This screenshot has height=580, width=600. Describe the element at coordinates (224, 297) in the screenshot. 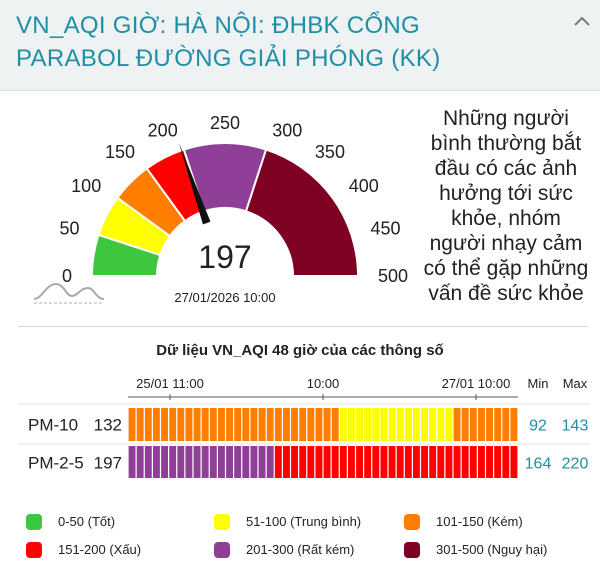

I see `gauge-timestamp: 27/01/2026 10:00` at that location.